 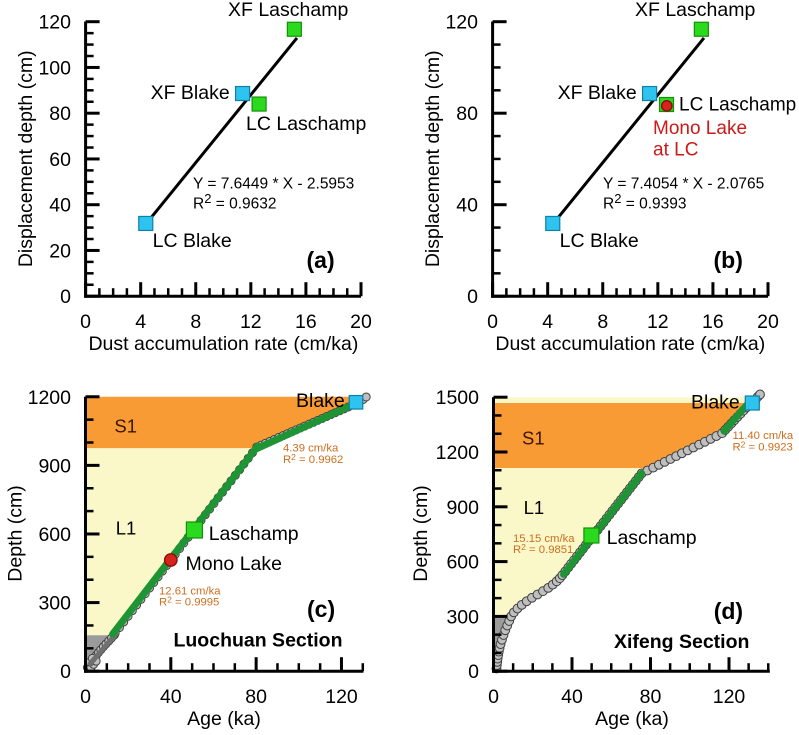 What do you see at coordinates (683, 184) in the screenshot?
I see `svg-text: Y = 7.4054 * X - 2.0765` at bounding box center [683, 184].